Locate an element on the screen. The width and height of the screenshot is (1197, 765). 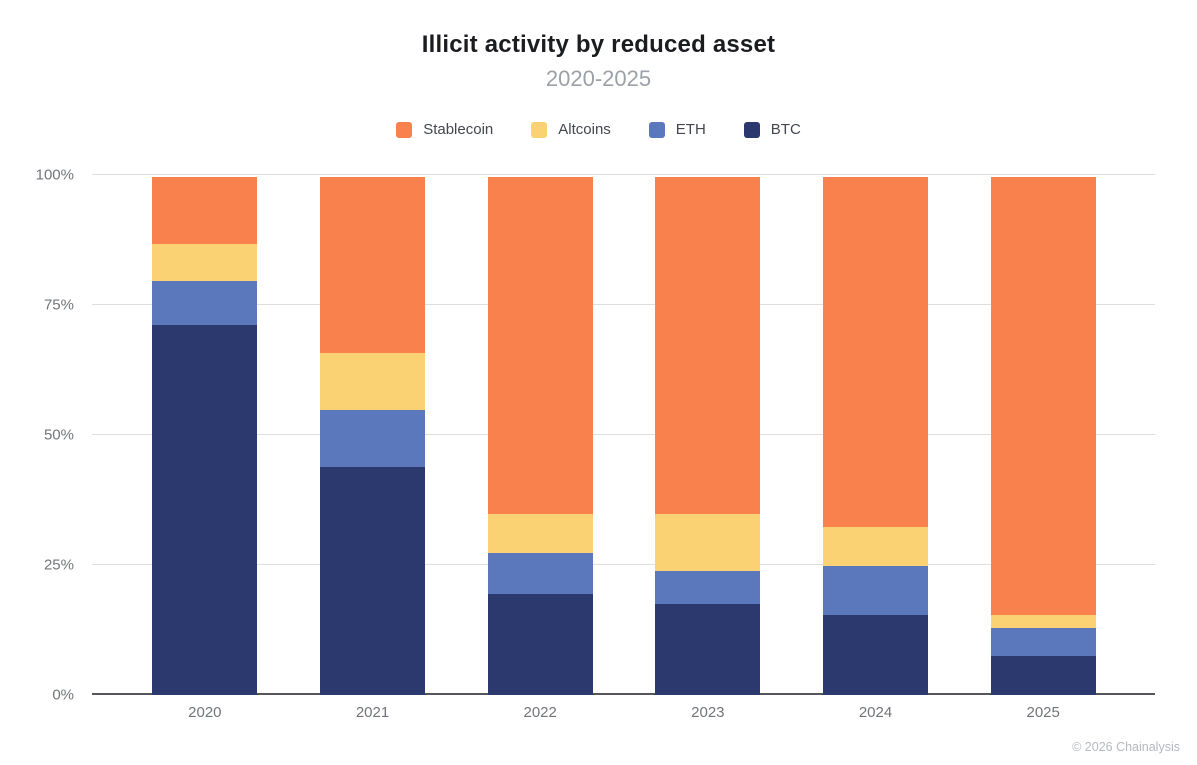
bar-segment-altcoins-2020 is located at coordinates (205, 262).